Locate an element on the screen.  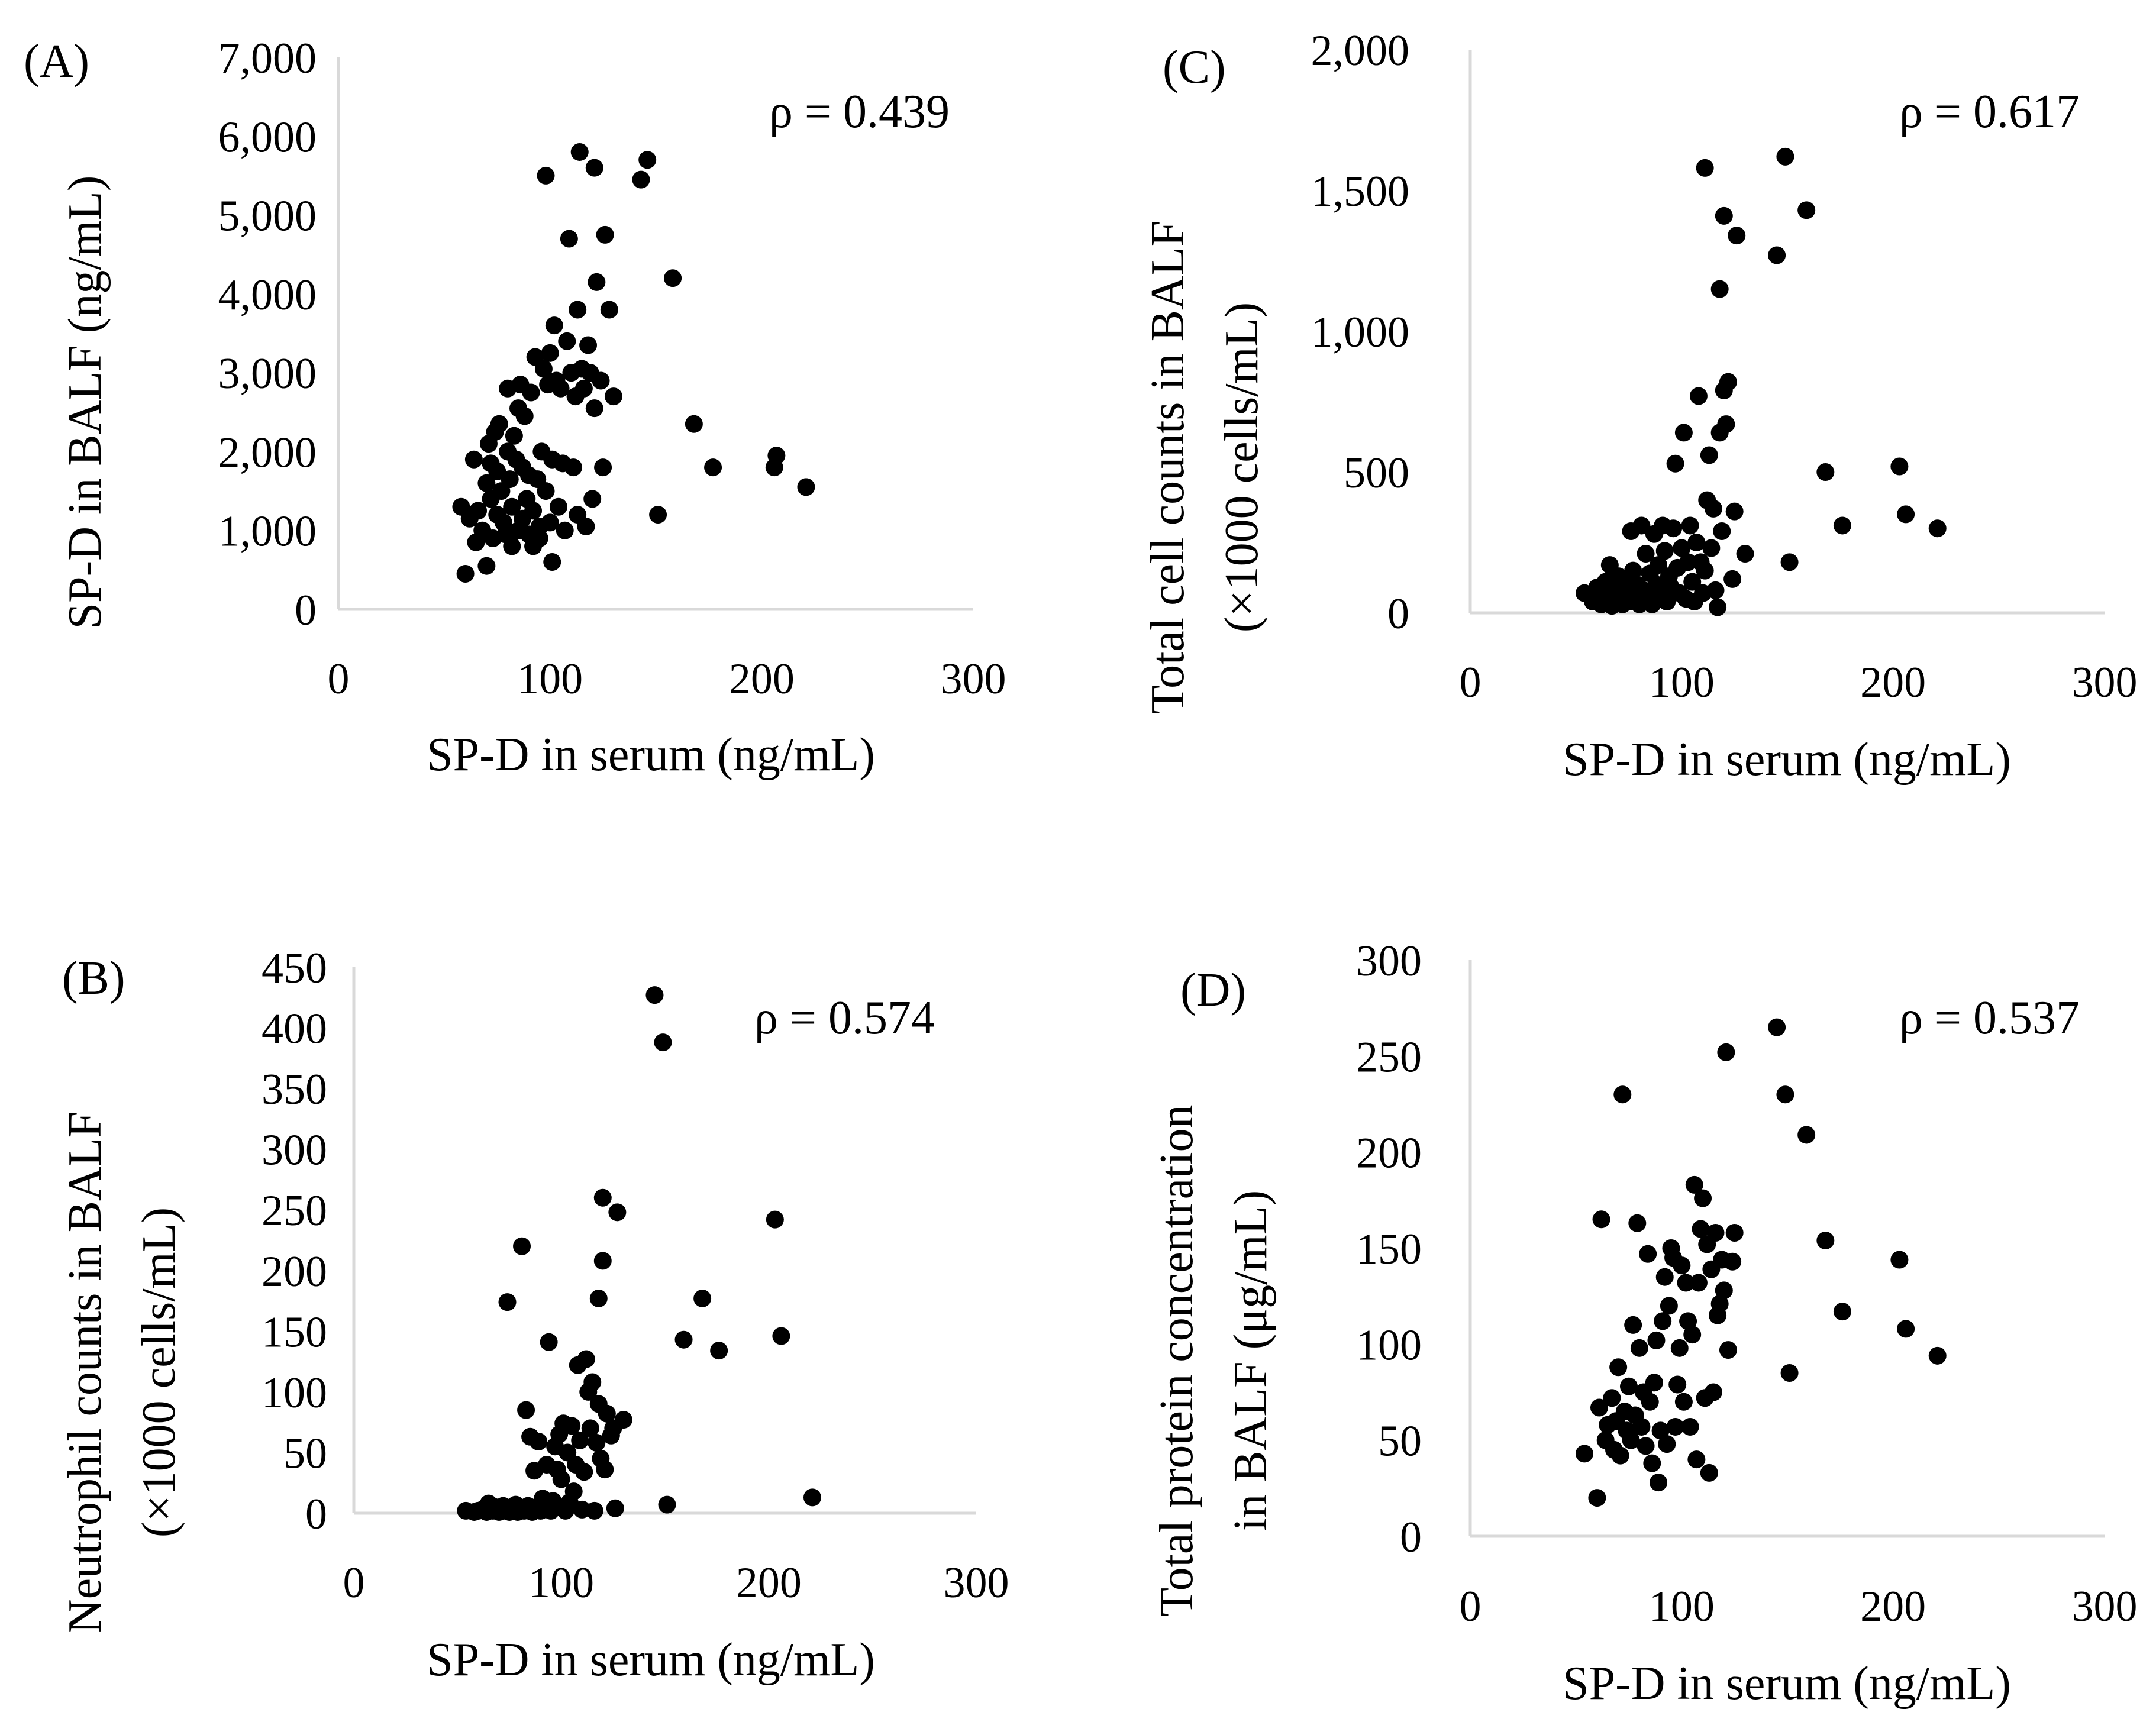
panel-b-x-tick-label: 0 is located at coordinates (354, 1583).